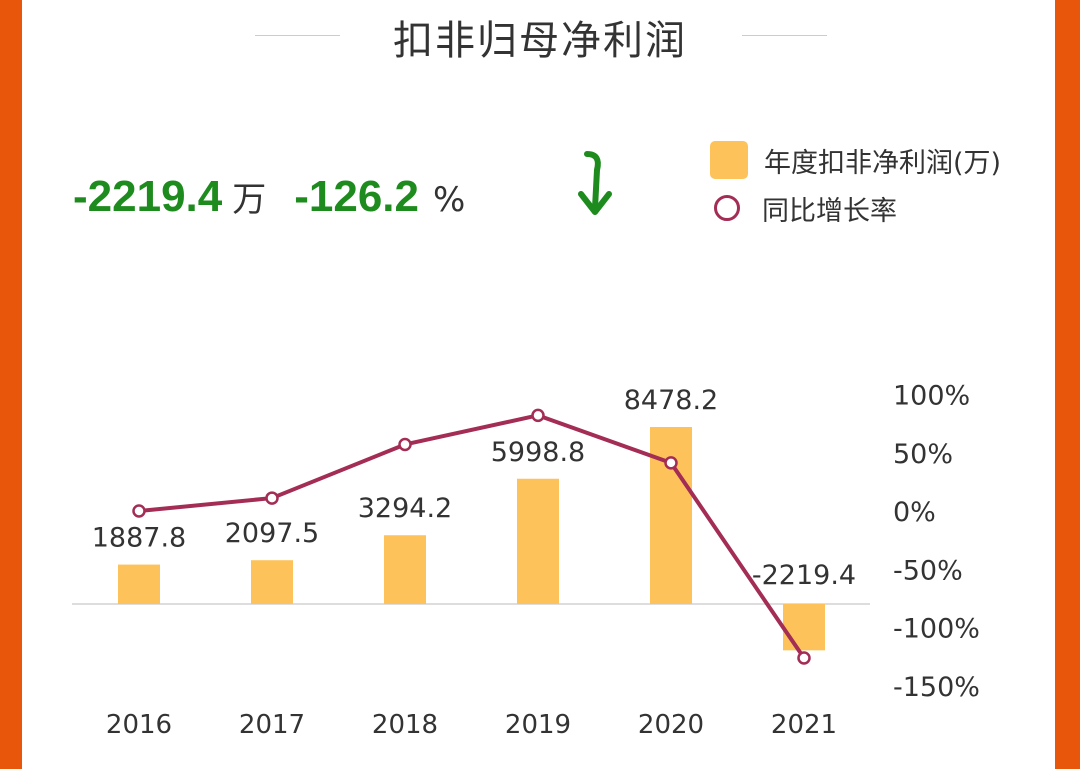 The image size is (1080, 769). I want to click on legend-item-line: 同比增长率, so click(855, 208).